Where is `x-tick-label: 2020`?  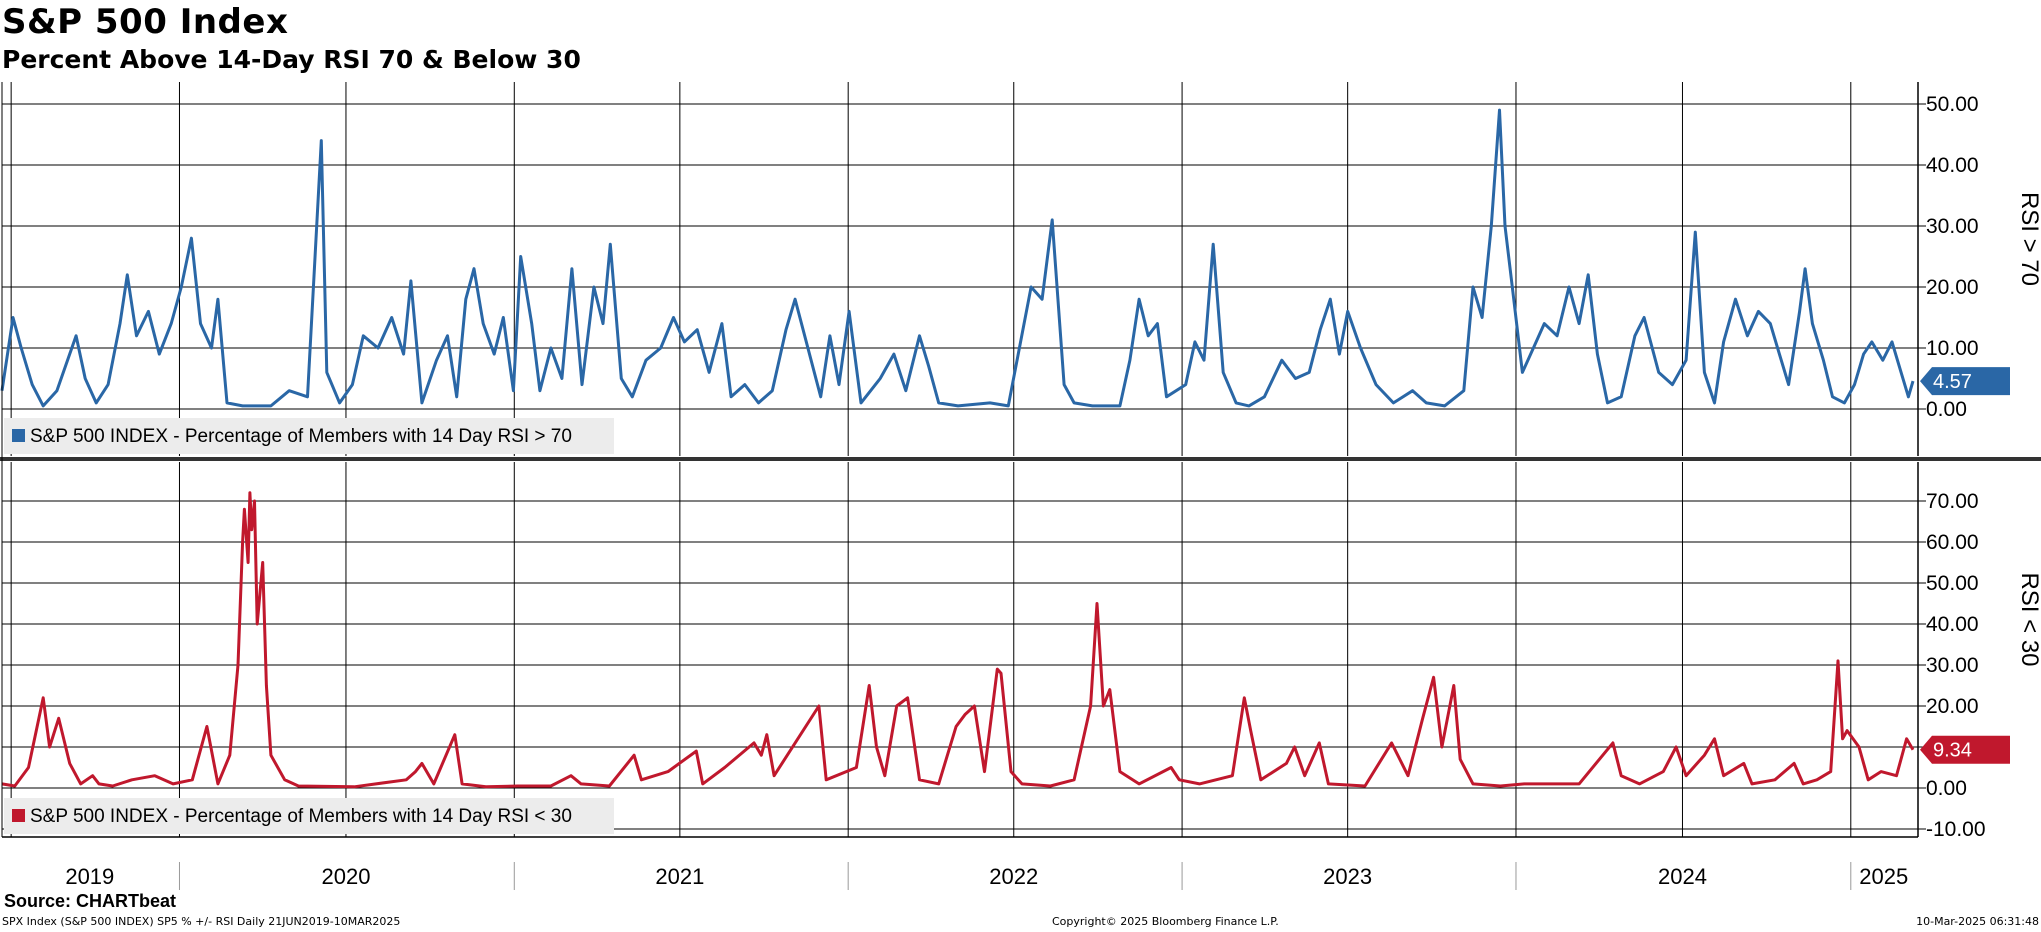 x-tick-label: 2020 is located at coordinates (345, 876).